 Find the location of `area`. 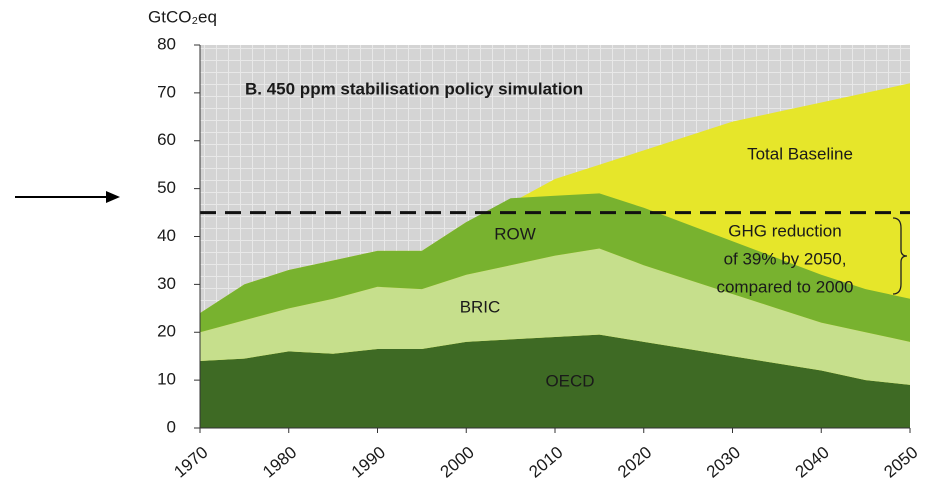

area is located at coordinates (555, 381).